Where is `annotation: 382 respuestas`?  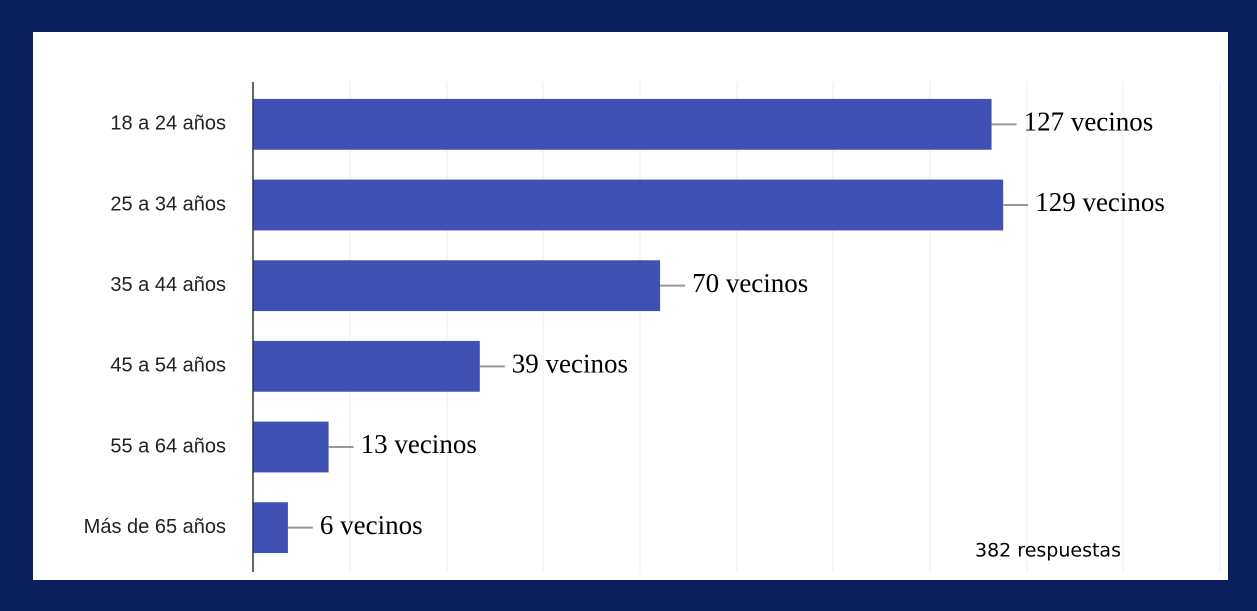 annotation: 382 respuestas is located at coordinates (1048, 551).